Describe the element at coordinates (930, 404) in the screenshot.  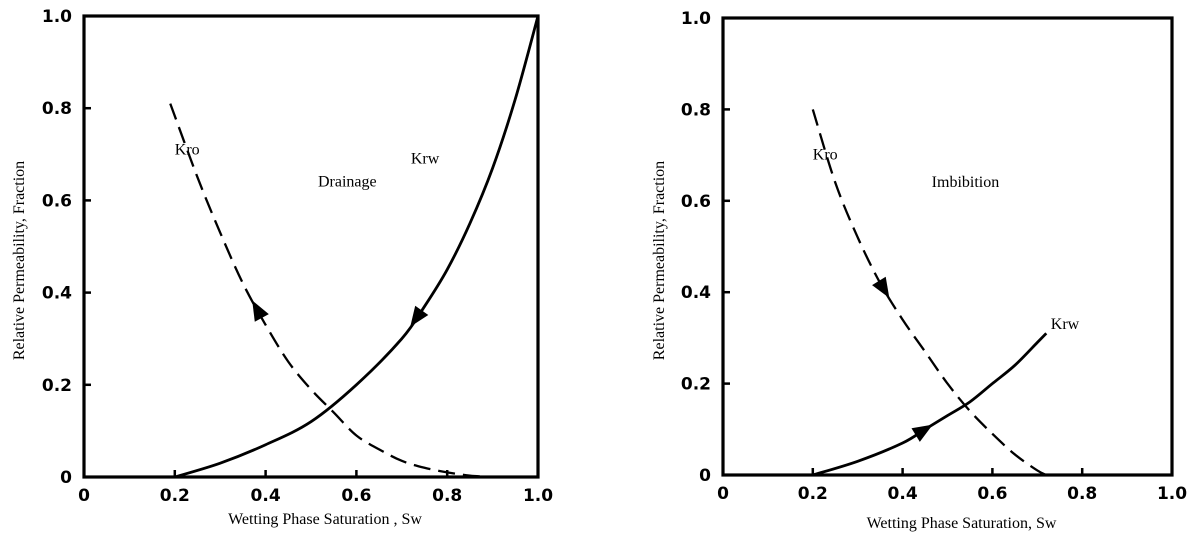
I see `series-krw-line` at that location.